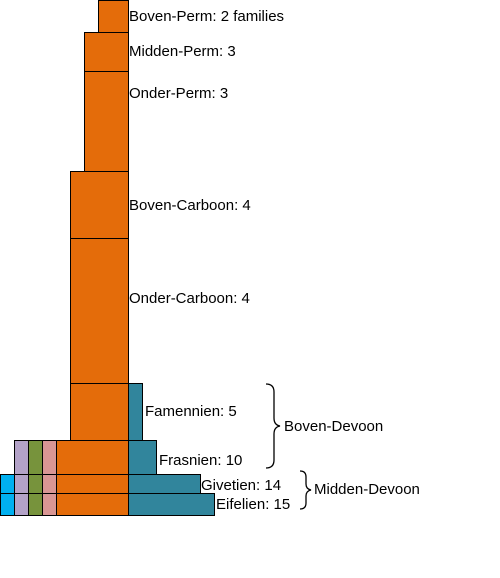  Describe the element at coordinates (189, 298) in the screenshot. I see `label-onder-carboon: Onder-Carboon: 4` at that location.